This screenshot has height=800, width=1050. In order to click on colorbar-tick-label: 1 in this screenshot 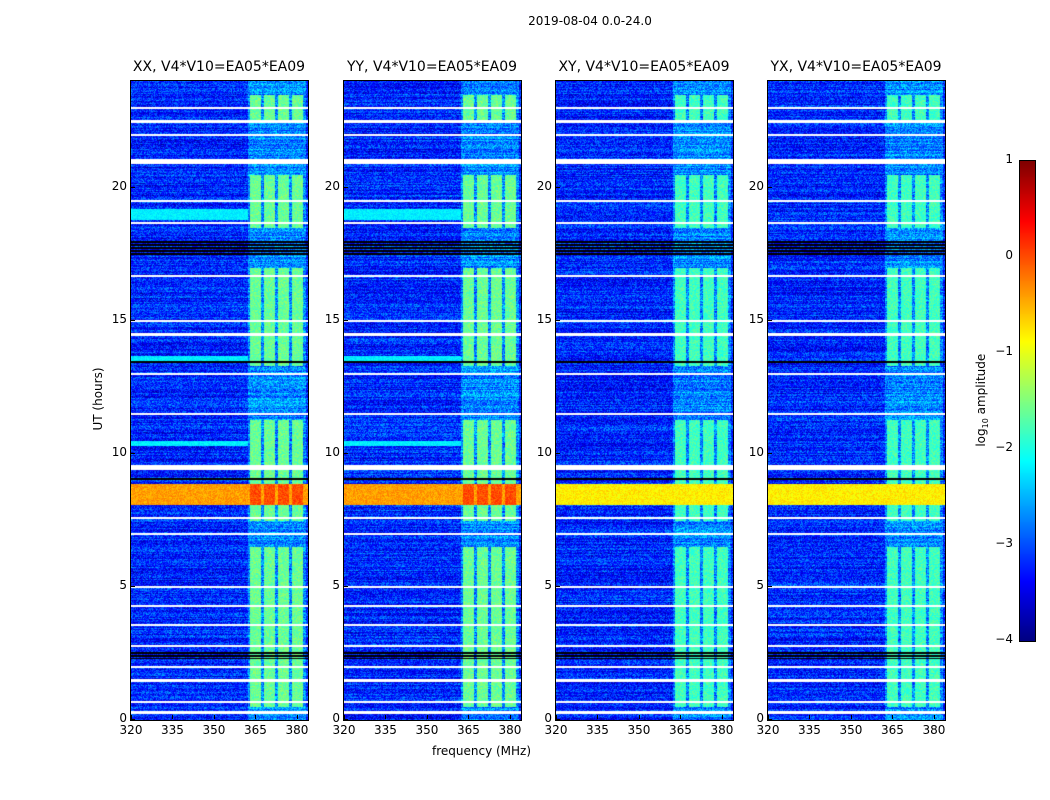, I will do `click(1009, 159)`.